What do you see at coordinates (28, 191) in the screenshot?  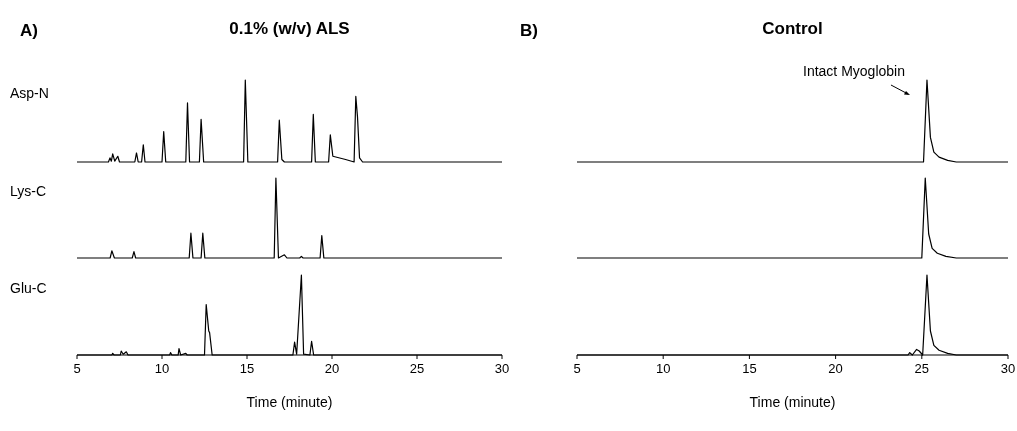 I see `y-axis-title: Lys-C` at bounding box center [28, 191].